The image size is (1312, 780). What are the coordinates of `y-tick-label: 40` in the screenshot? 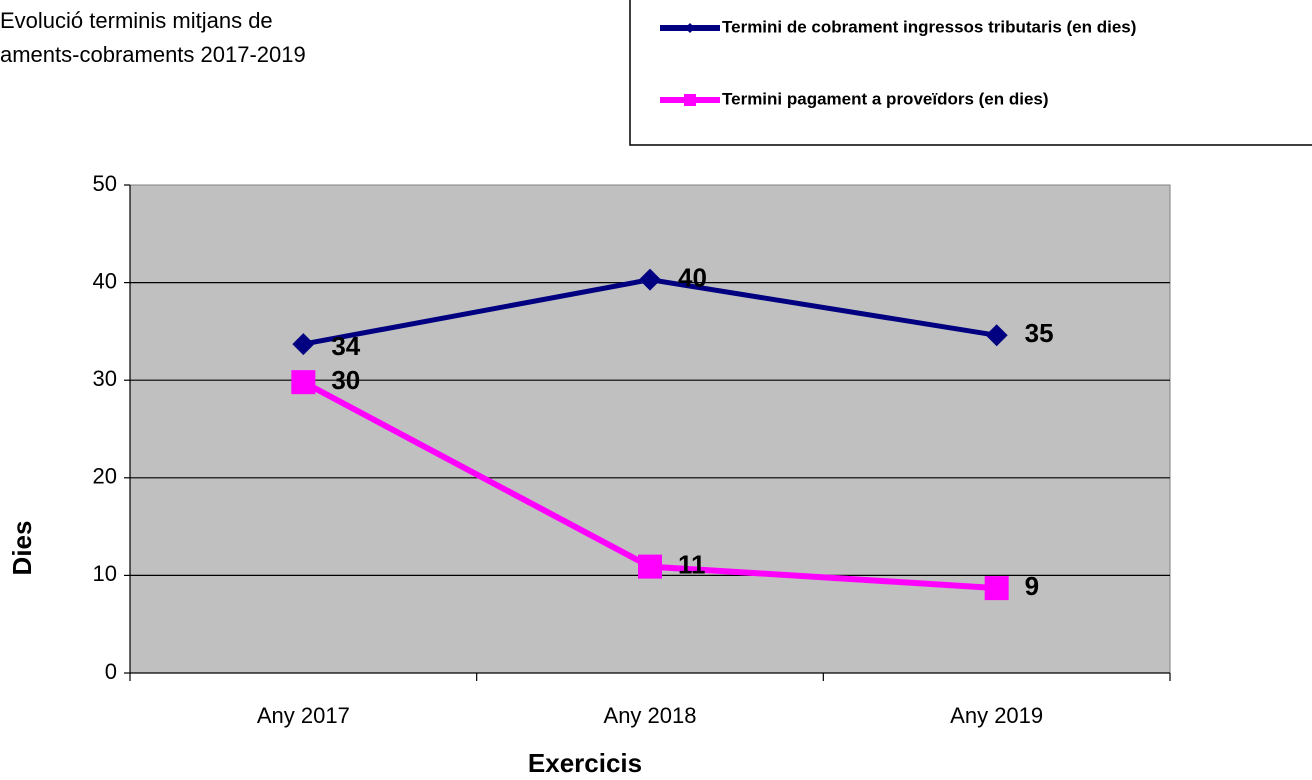 It's located at (105, 280).